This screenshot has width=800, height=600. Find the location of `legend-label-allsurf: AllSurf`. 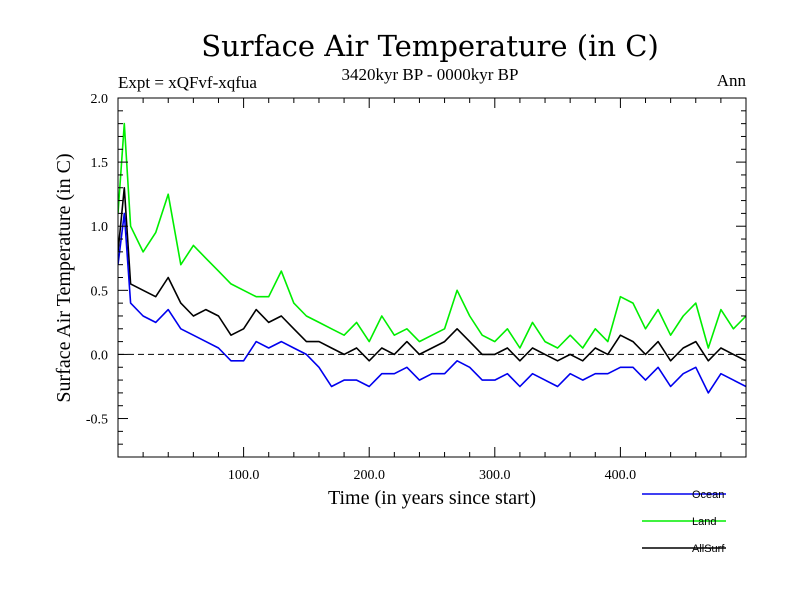

legend-label-allsurf: AllSurf is located at coordinates (708, 549).